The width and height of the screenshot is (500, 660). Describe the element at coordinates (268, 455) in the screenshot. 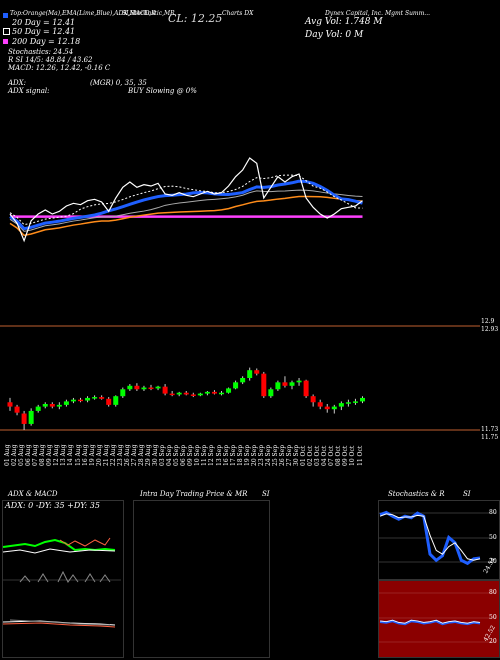

I see `date-tick-label: 24 Sep` at that location.